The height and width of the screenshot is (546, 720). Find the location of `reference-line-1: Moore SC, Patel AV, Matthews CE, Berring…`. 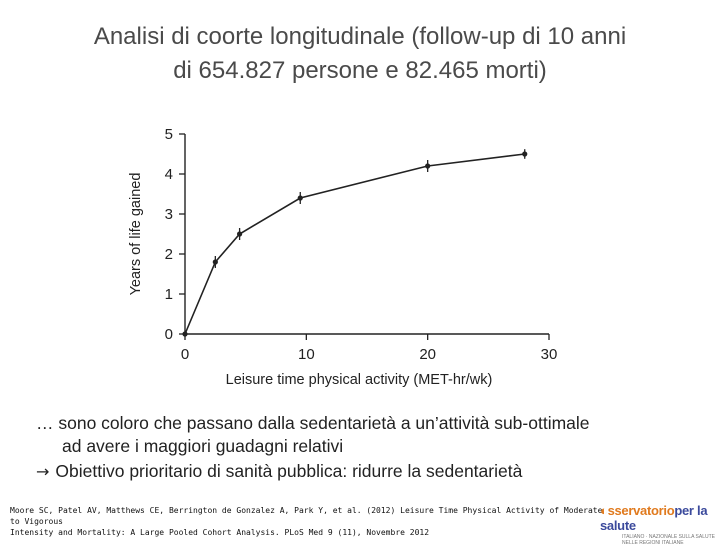

reference-line-1: Moore SC, Patel AV, Matthews CE, Berring… is located at coordinates (306, 516).